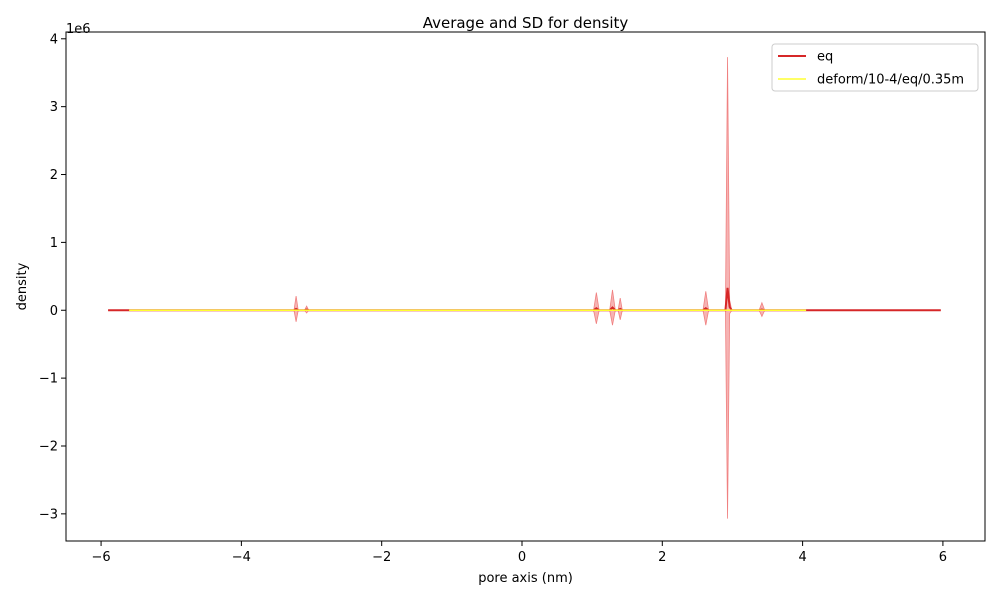 Image resolution: width=1000 pixels, height=600 pixels. I want to click on legend: eq deform/10-4/eq/0.35m, so click(875, 67).